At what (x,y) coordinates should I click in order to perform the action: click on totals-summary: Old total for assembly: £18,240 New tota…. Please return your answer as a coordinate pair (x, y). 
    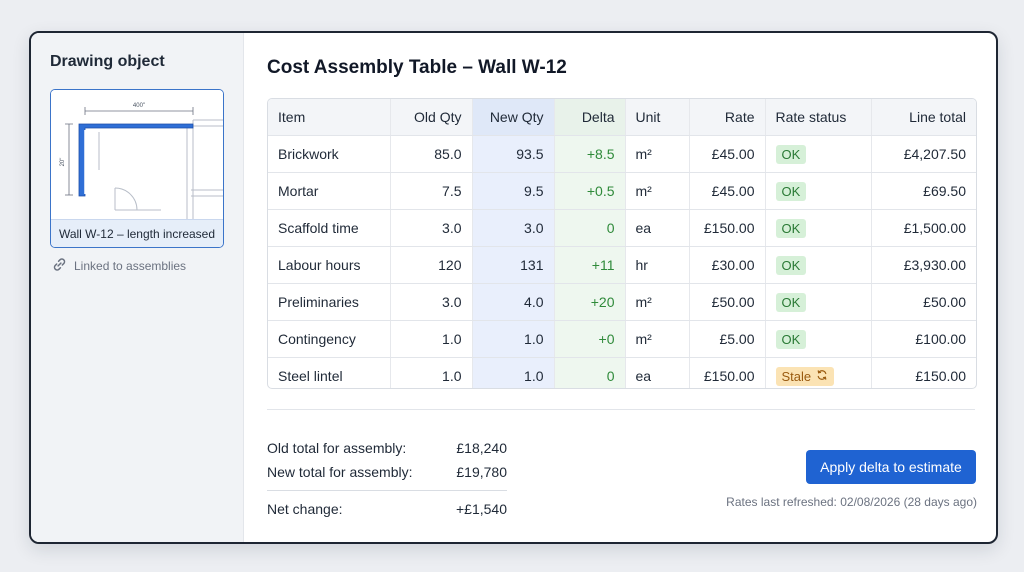
    Looking at the image, I should click on (387, 478).